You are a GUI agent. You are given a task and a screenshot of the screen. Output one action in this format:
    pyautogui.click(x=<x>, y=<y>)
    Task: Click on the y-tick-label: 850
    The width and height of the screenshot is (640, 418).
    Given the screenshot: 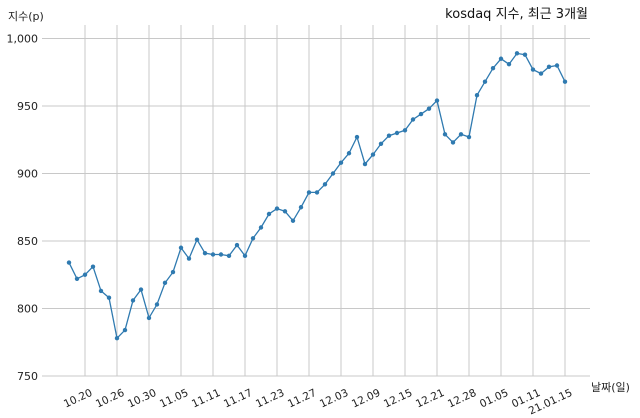 What is the action you would take?
    pyautogui.click(x=27, y=241)
    